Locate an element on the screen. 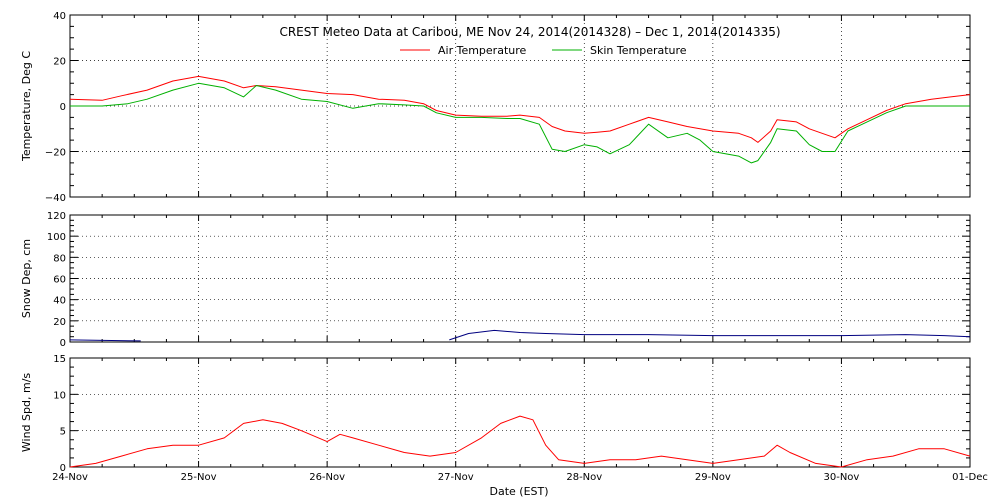 The height and width of the screenshot is (500, 1000). y-tick-label: 10 is located at coordinates (59, 395).